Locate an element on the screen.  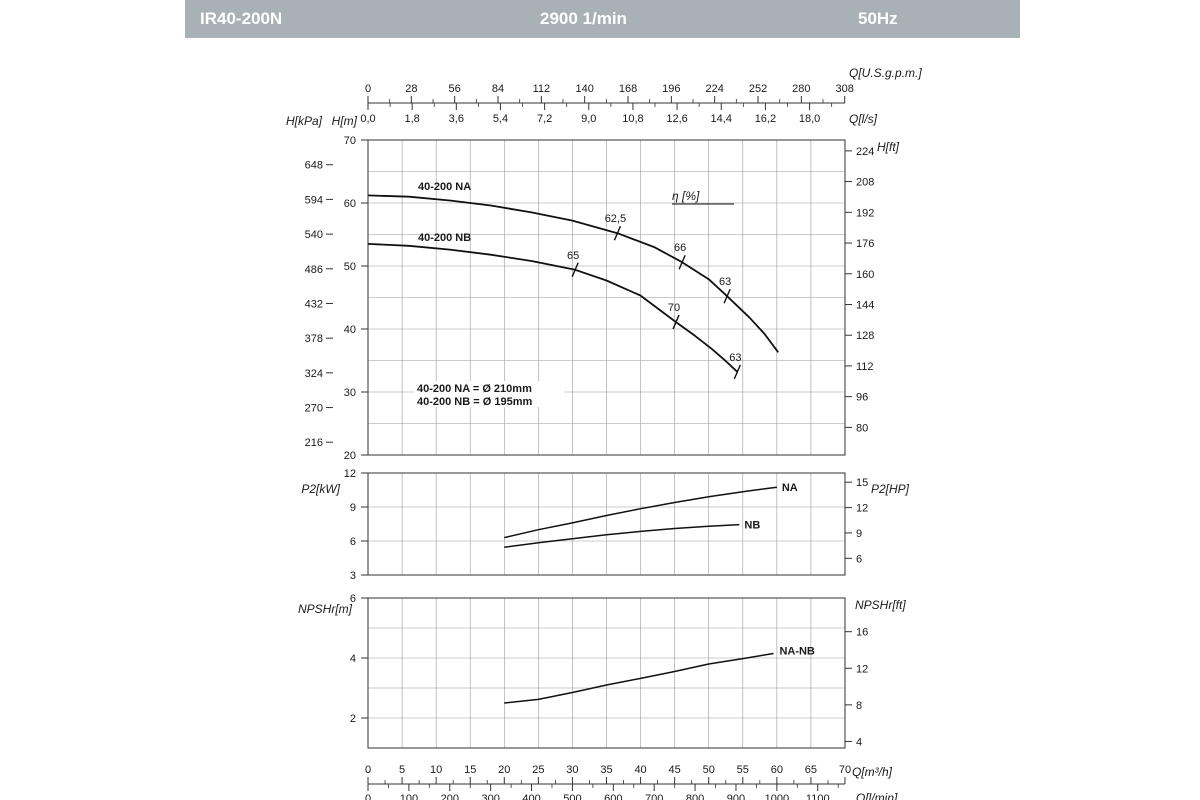
usgpm-tick-label: 168 is located at coordinates (628, 89).